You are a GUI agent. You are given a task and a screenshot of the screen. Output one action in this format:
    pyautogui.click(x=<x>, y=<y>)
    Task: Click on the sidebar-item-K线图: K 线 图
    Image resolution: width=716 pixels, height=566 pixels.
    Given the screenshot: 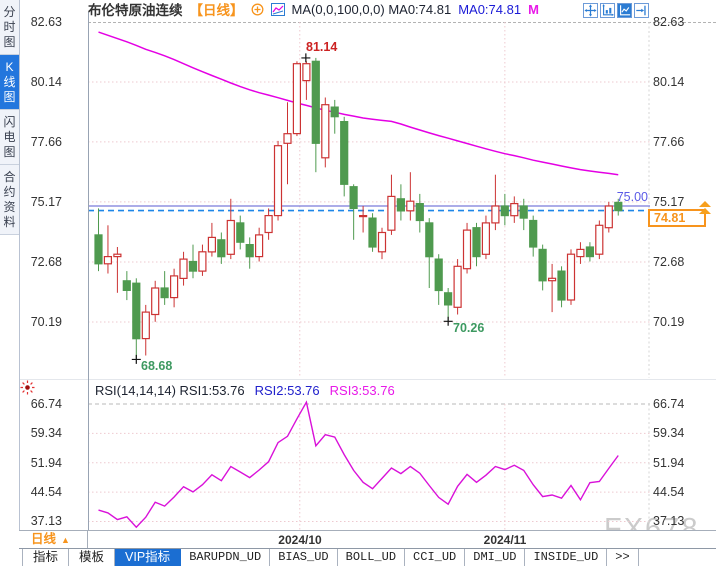 What is the action you would take?
    pyautogui.click(x=9, y=82)
    